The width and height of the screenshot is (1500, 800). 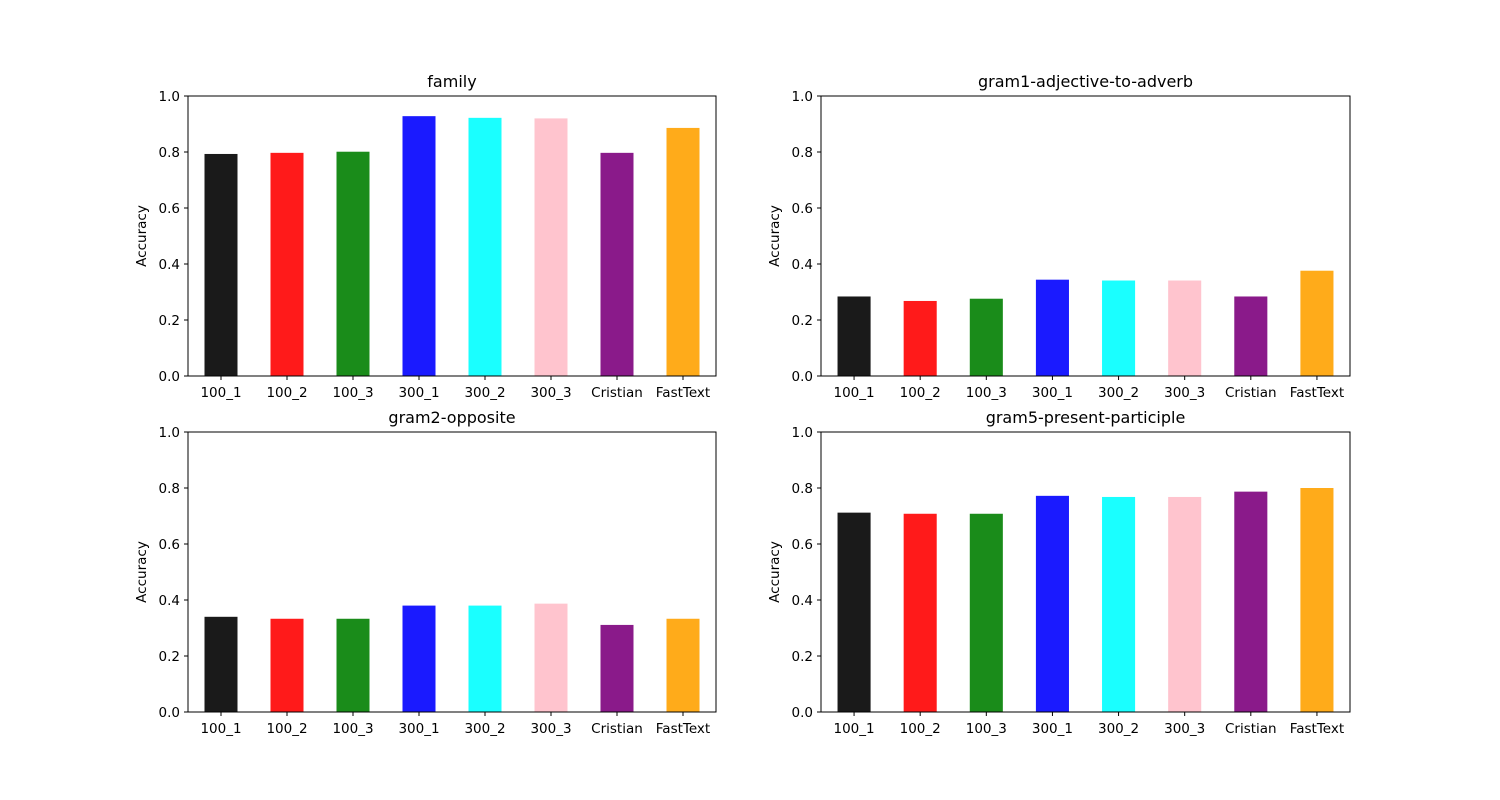 I want to click on chart-title: family, so click(x=451, y=81).